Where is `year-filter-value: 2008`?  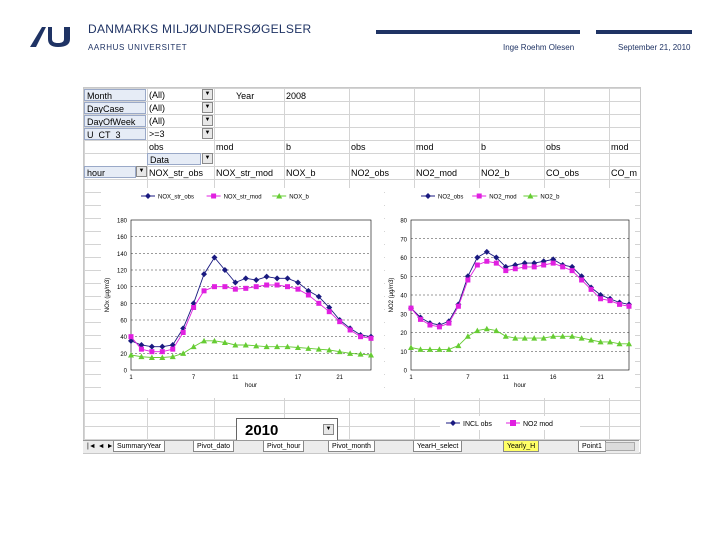
year-filter-value: 2008 is located at coordinates (296, 96).